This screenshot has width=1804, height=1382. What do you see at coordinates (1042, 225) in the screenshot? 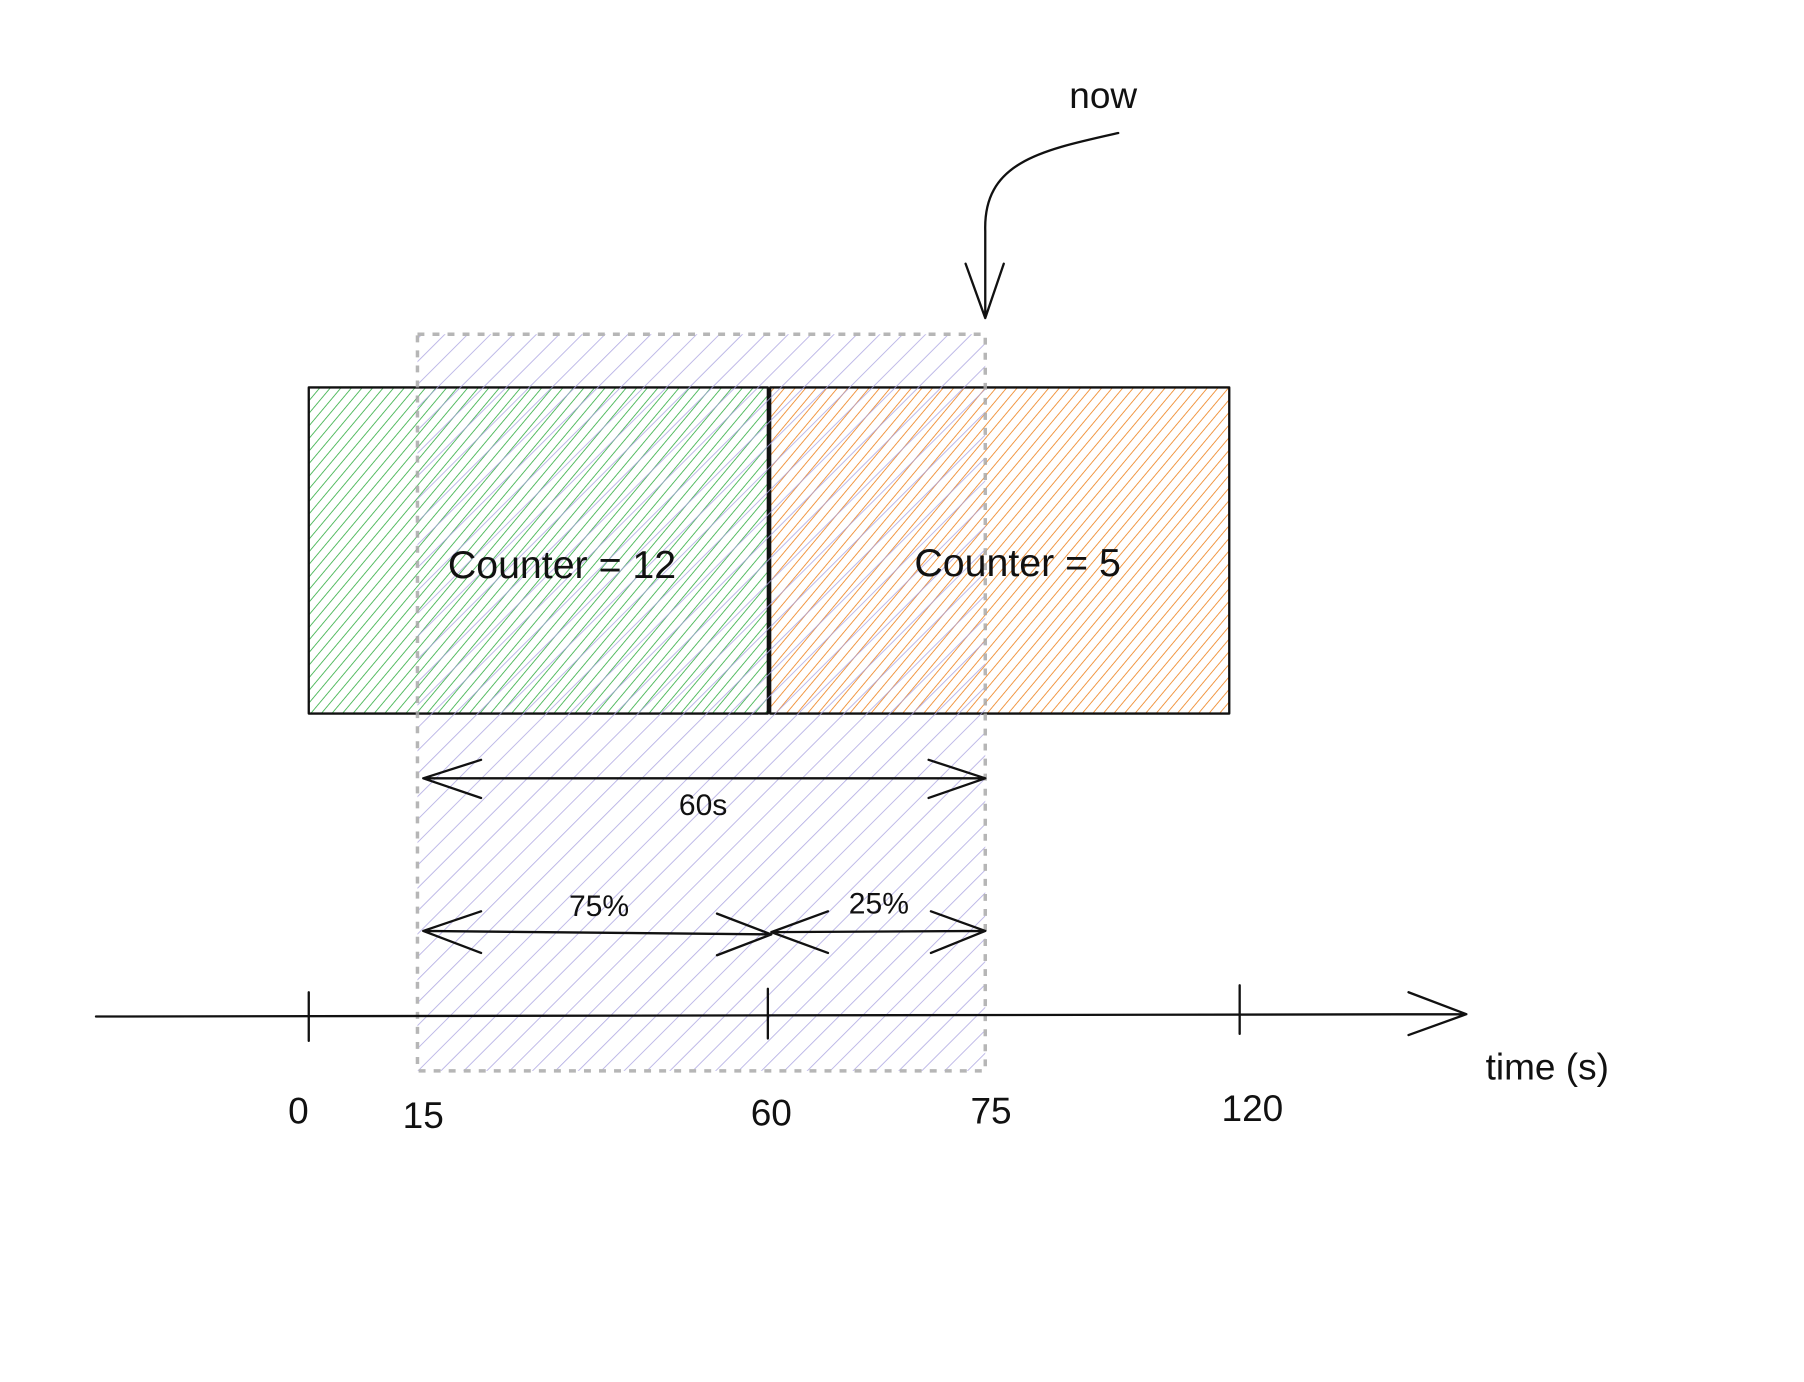
I see `now-arrow` at bounding box center [1042, 225].